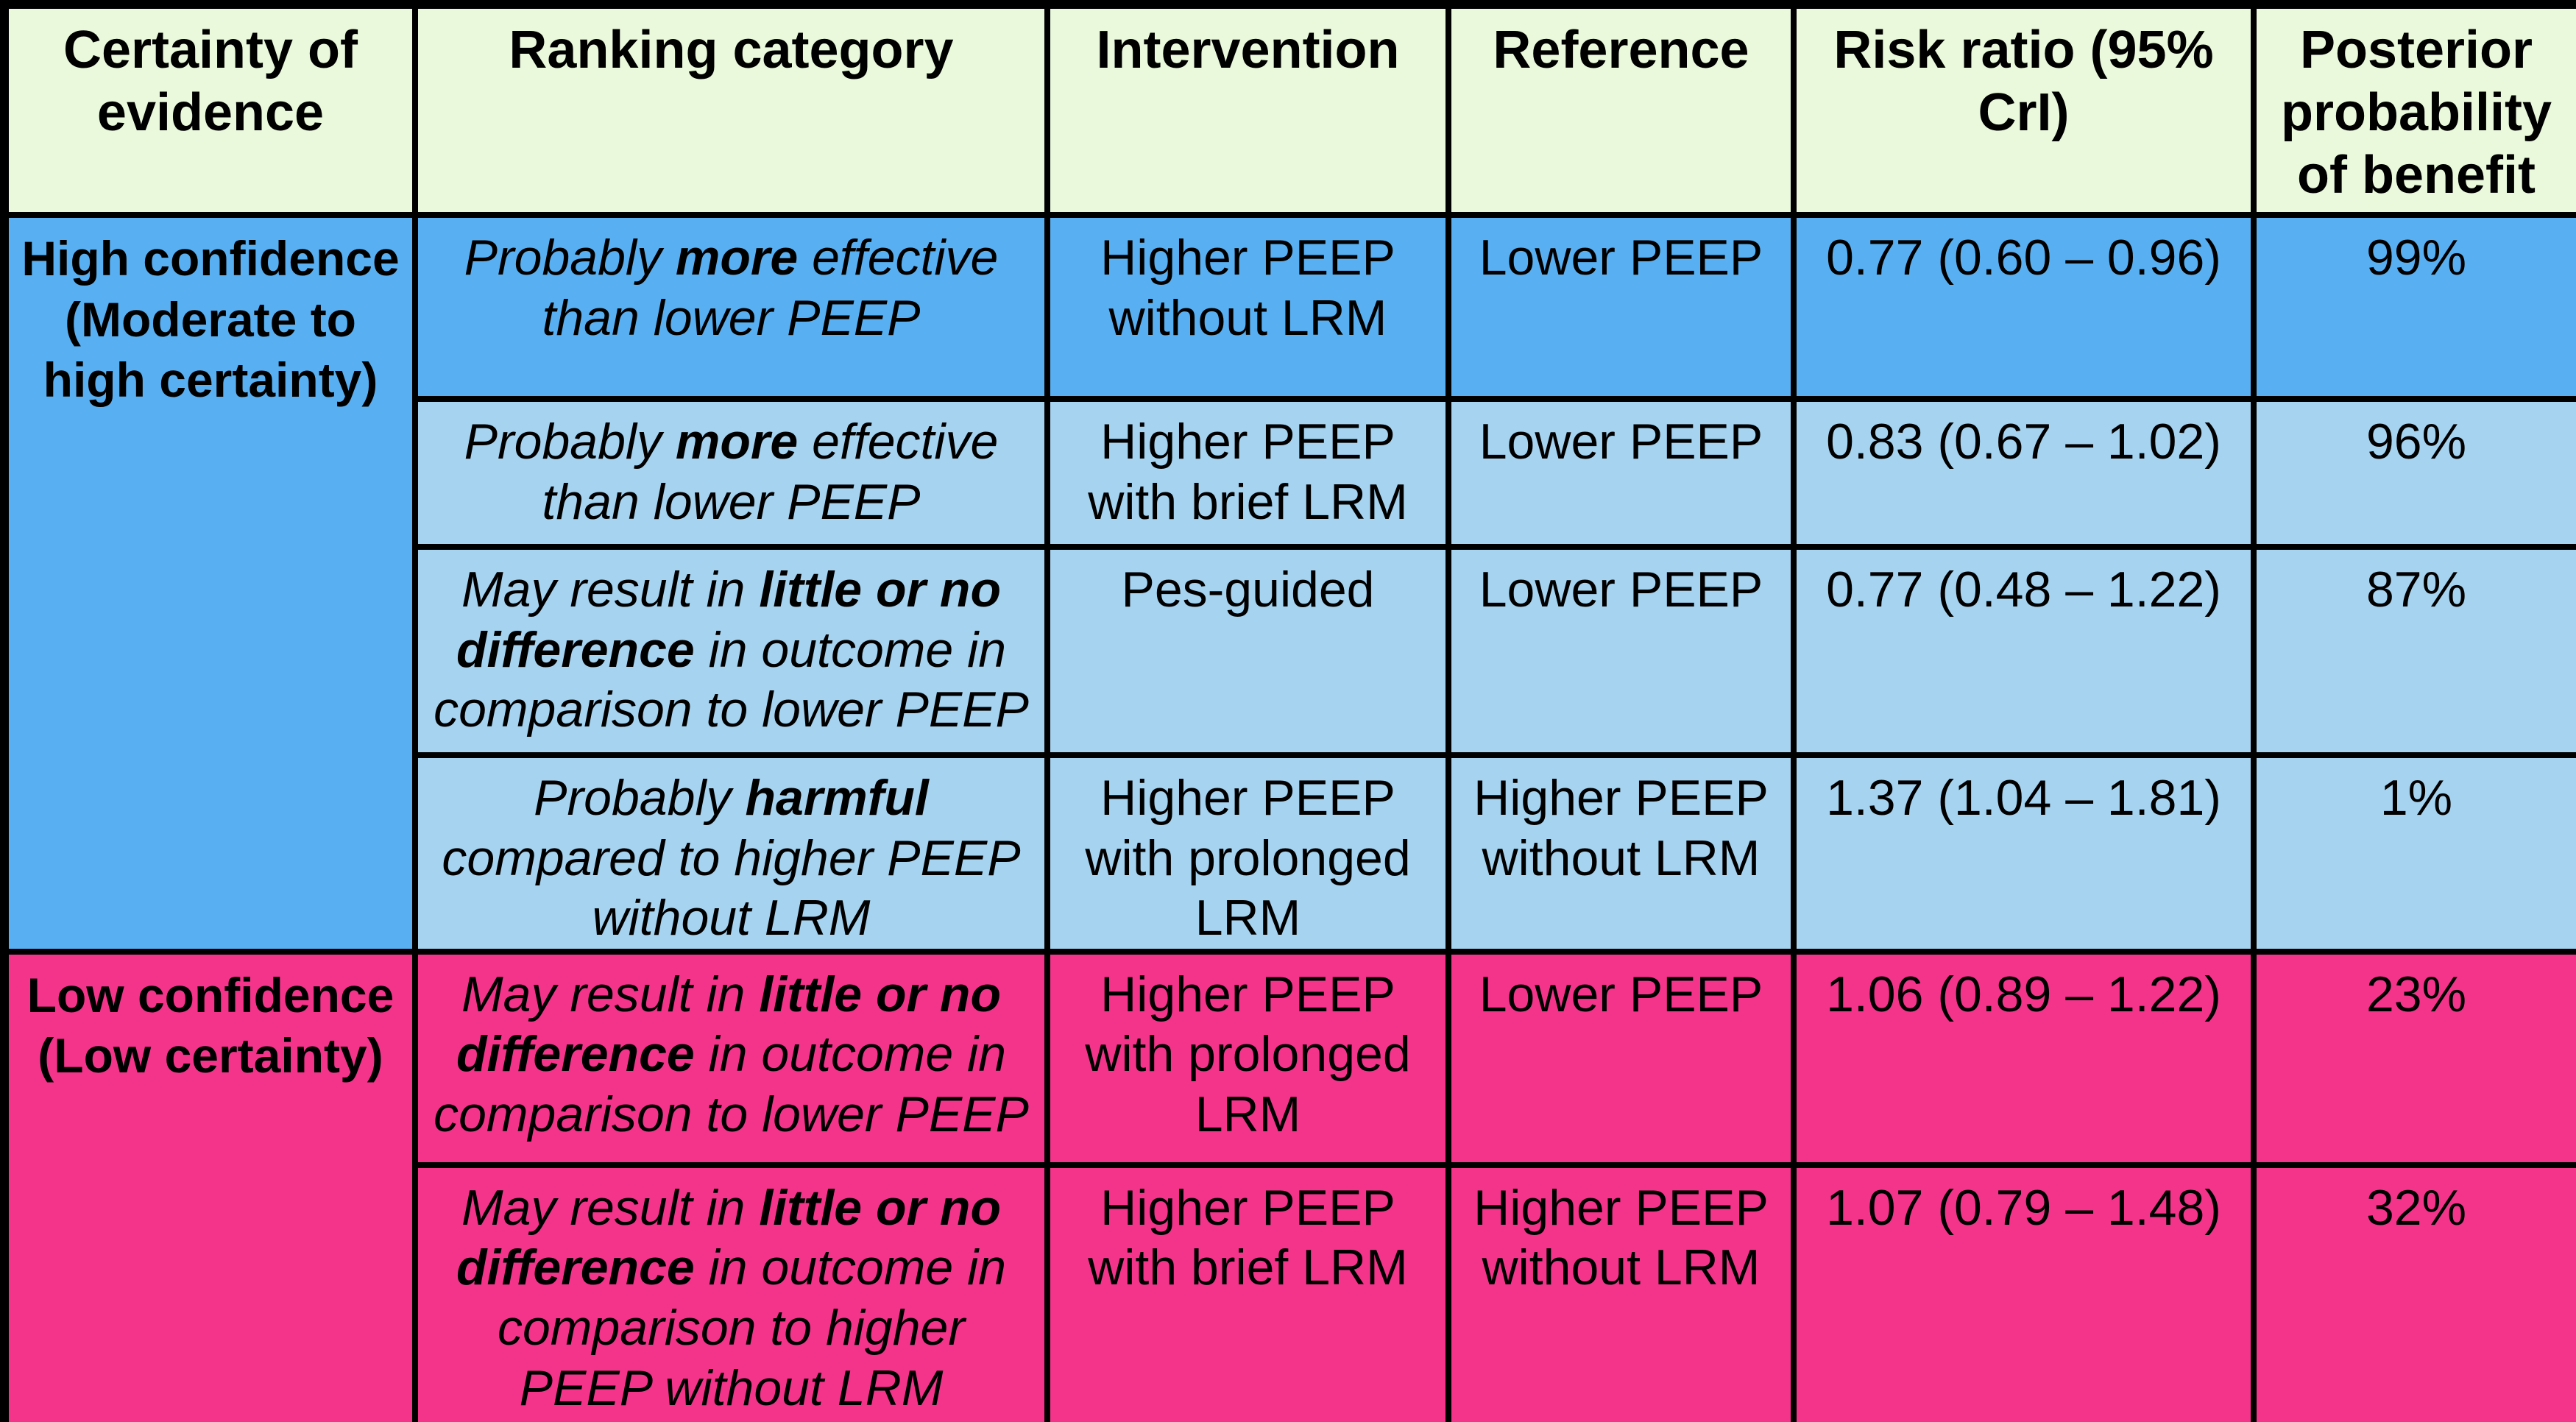  What do you see at coordinates (2413, 853) in the screenshot?
I see `cell-posterior: 1%` at bounding box center [2413, 853].